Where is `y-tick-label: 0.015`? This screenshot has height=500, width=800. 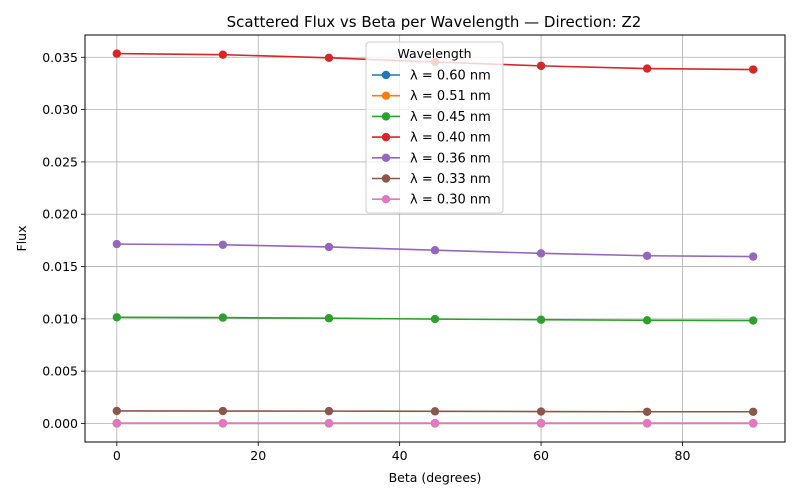 y-tick-label: 0.015 is located at coordinates (60, 266).